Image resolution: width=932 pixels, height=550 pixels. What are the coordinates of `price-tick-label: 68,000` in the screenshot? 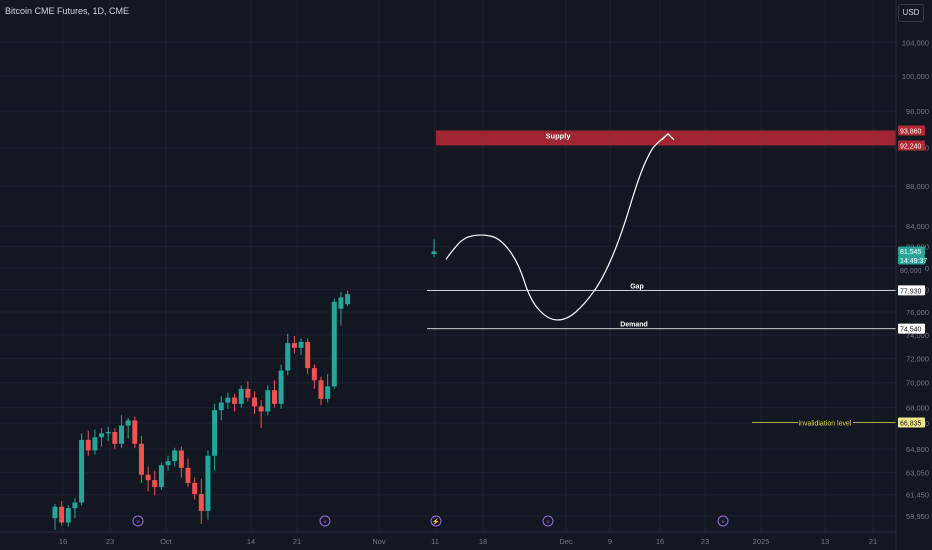 It's located at (917, 408).